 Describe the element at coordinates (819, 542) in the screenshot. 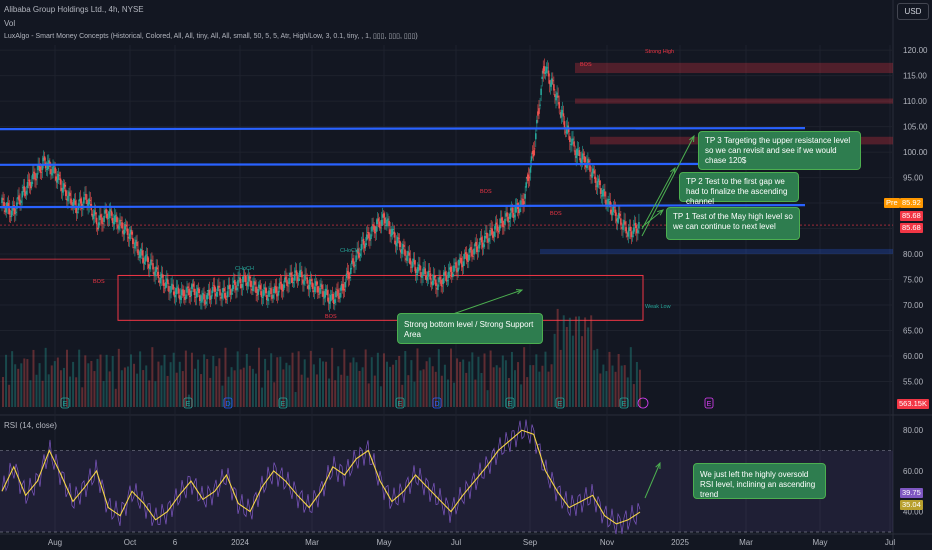

I see `time-tick-label: May` at that location.